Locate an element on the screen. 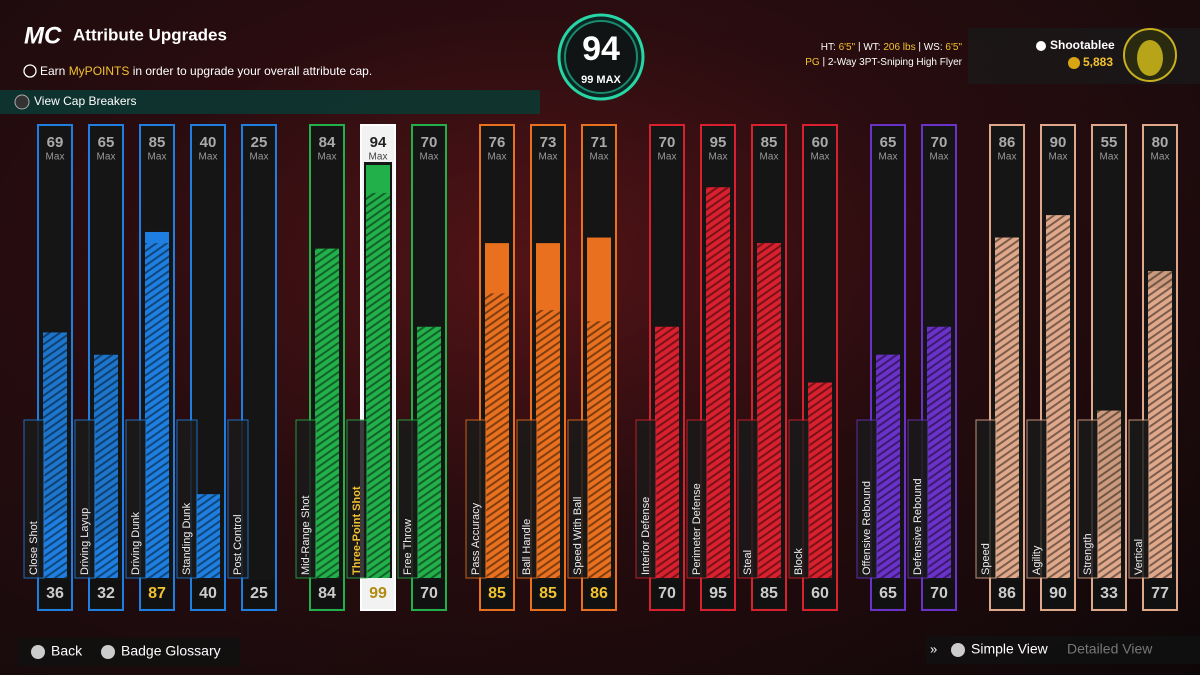  max-value: 76 is located at coordinates (497, 142).